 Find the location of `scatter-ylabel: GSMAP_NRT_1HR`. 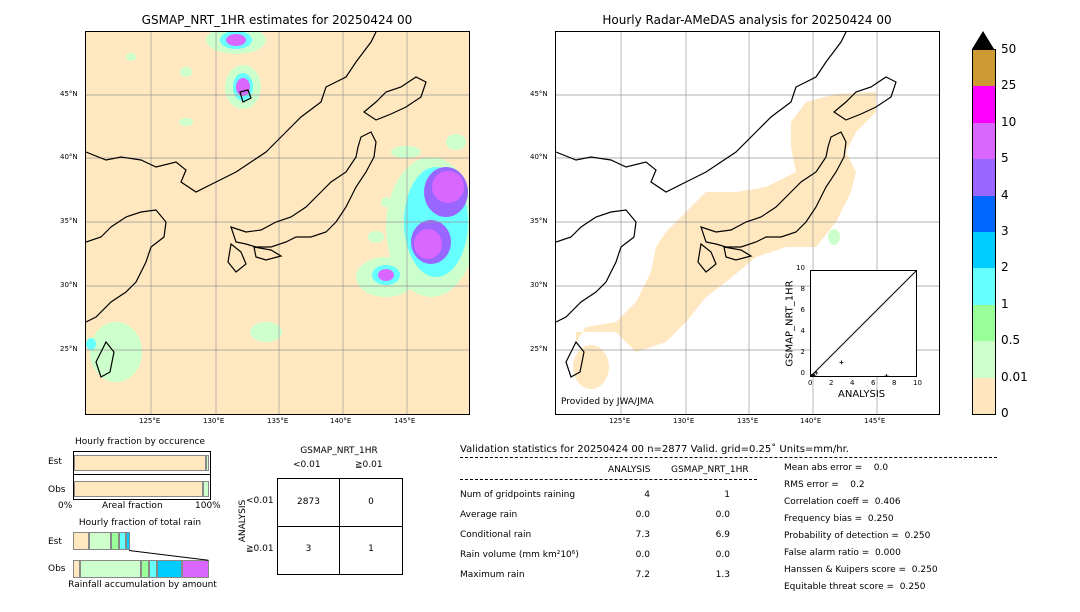

scatter-ylabel: GSMAP_NRT_1HR is located at coordinates (790, 323).